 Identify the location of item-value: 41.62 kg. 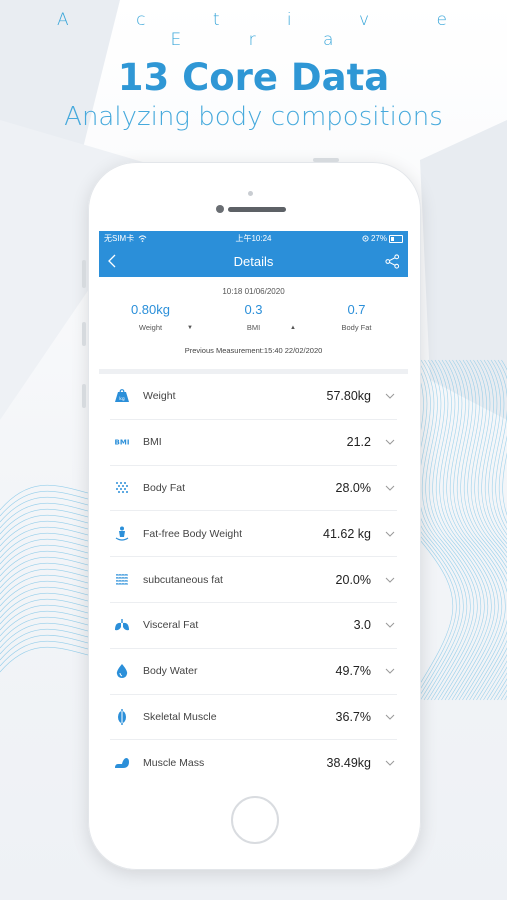
(347, 533).